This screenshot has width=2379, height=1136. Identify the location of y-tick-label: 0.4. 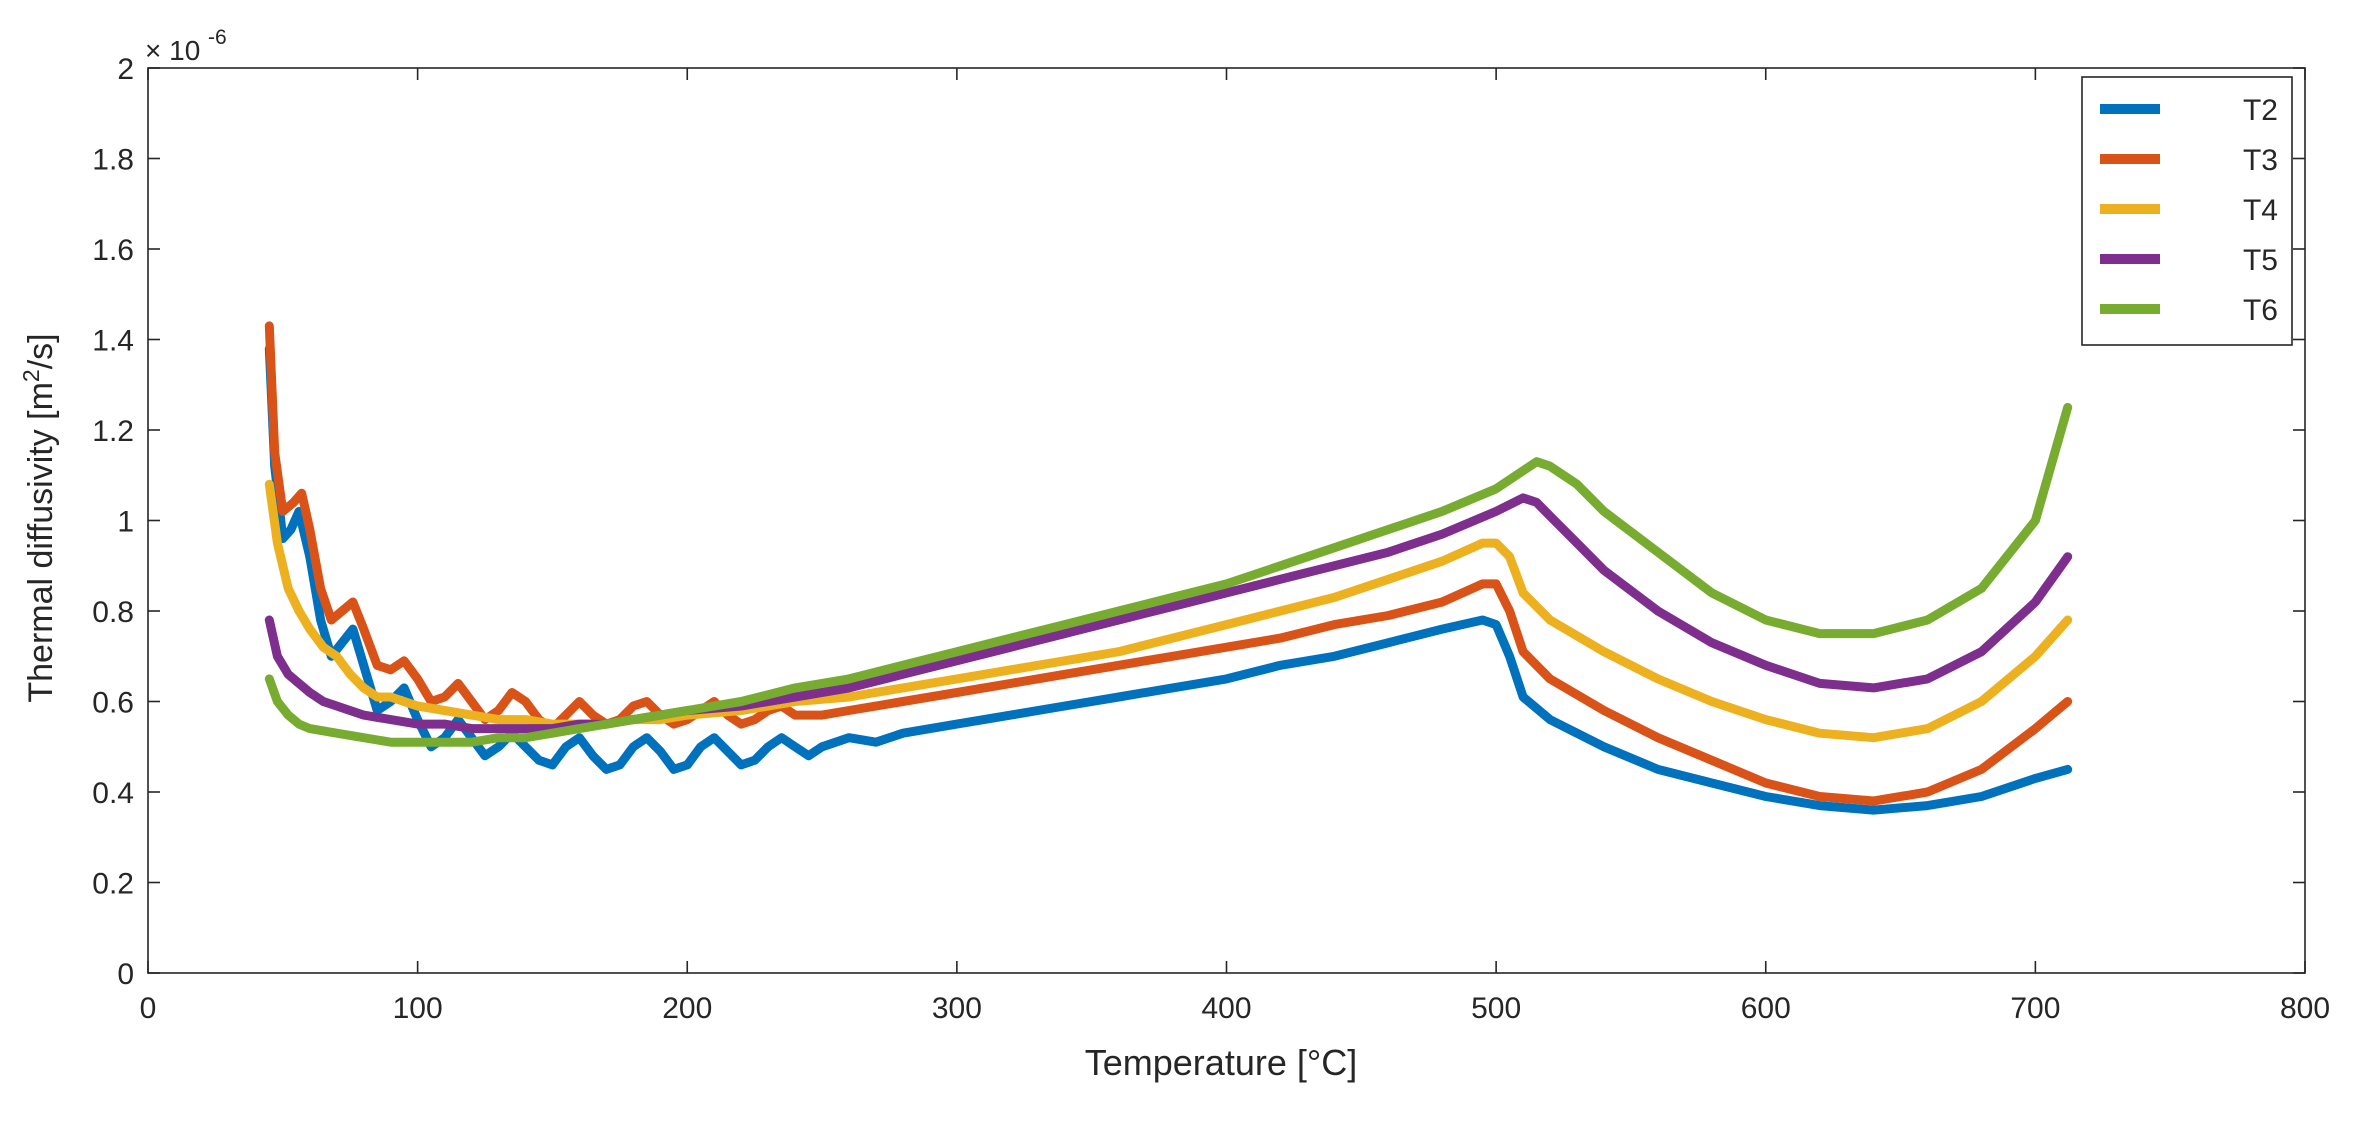
(113, 793).